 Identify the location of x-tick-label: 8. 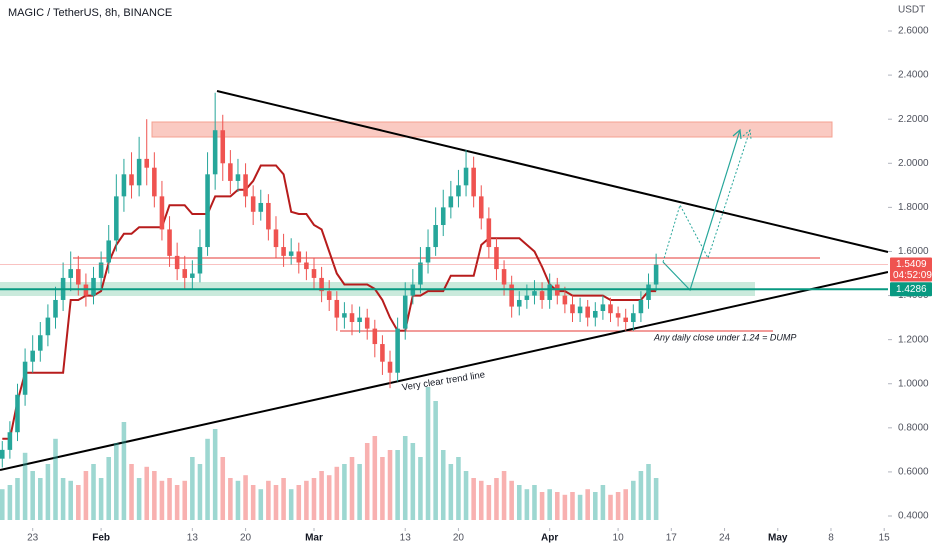
(831, 538).